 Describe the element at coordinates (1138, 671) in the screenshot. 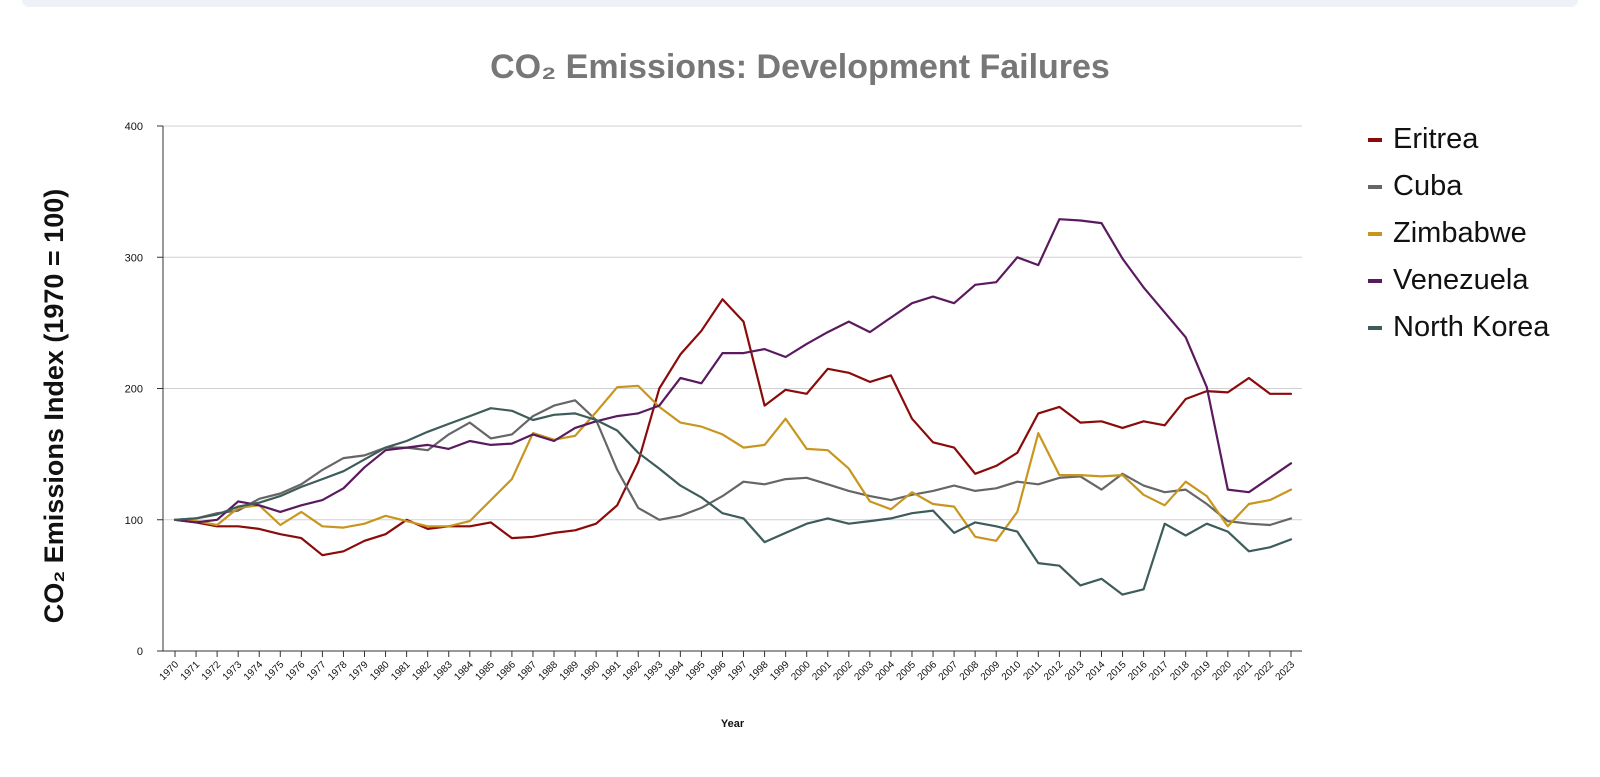

I see `x-tick-label-2016: 2016` at that location.